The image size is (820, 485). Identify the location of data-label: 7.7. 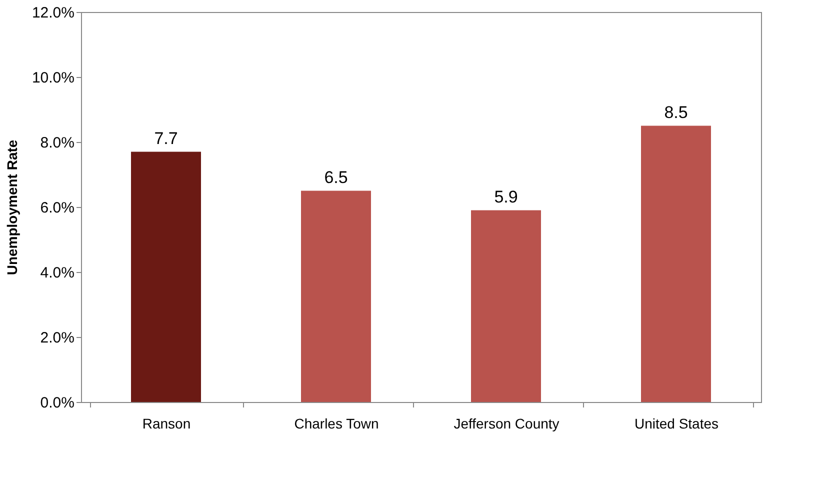
(166, 138).